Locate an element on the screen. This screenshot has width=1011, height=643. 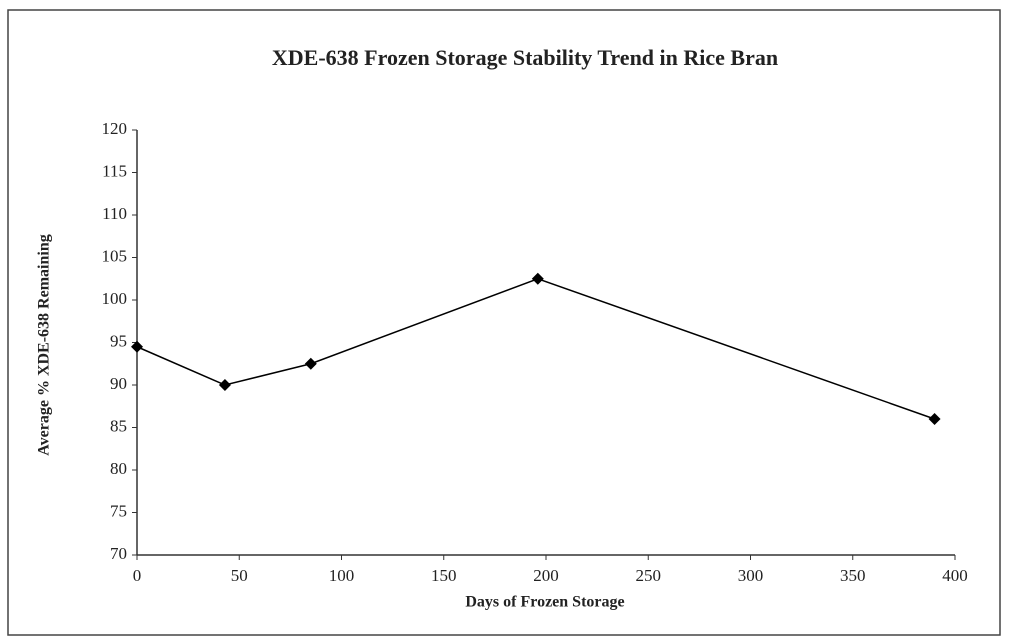
y-tick-label: 85 is located at coordinates (118, 425).